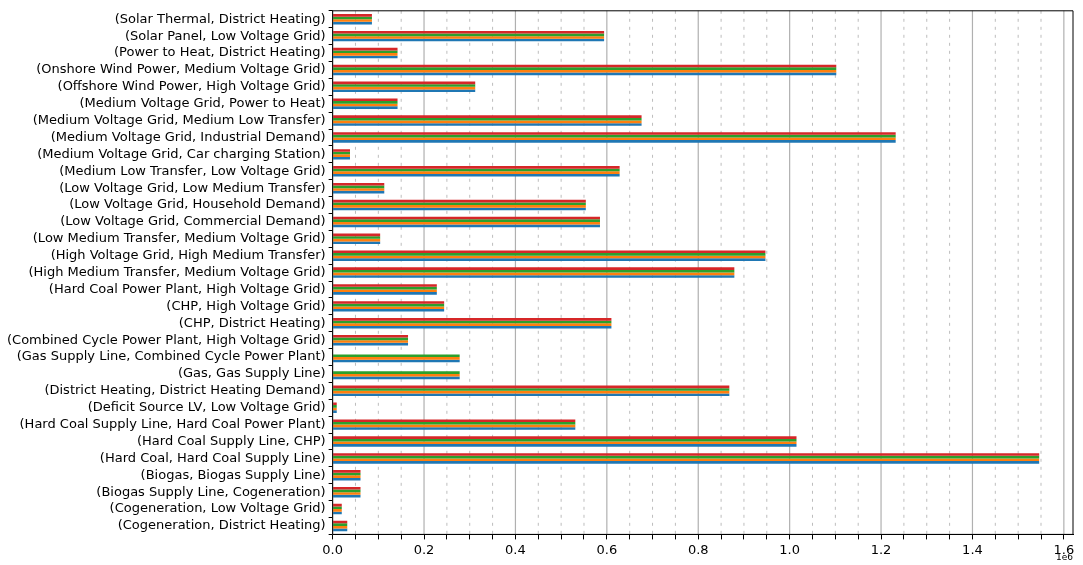  What do you see at coordinates (251, 373) in the screenshot?
I see `y-tick-label: (Gas, Gas Supply Line)` at bounding box center [251, 373].